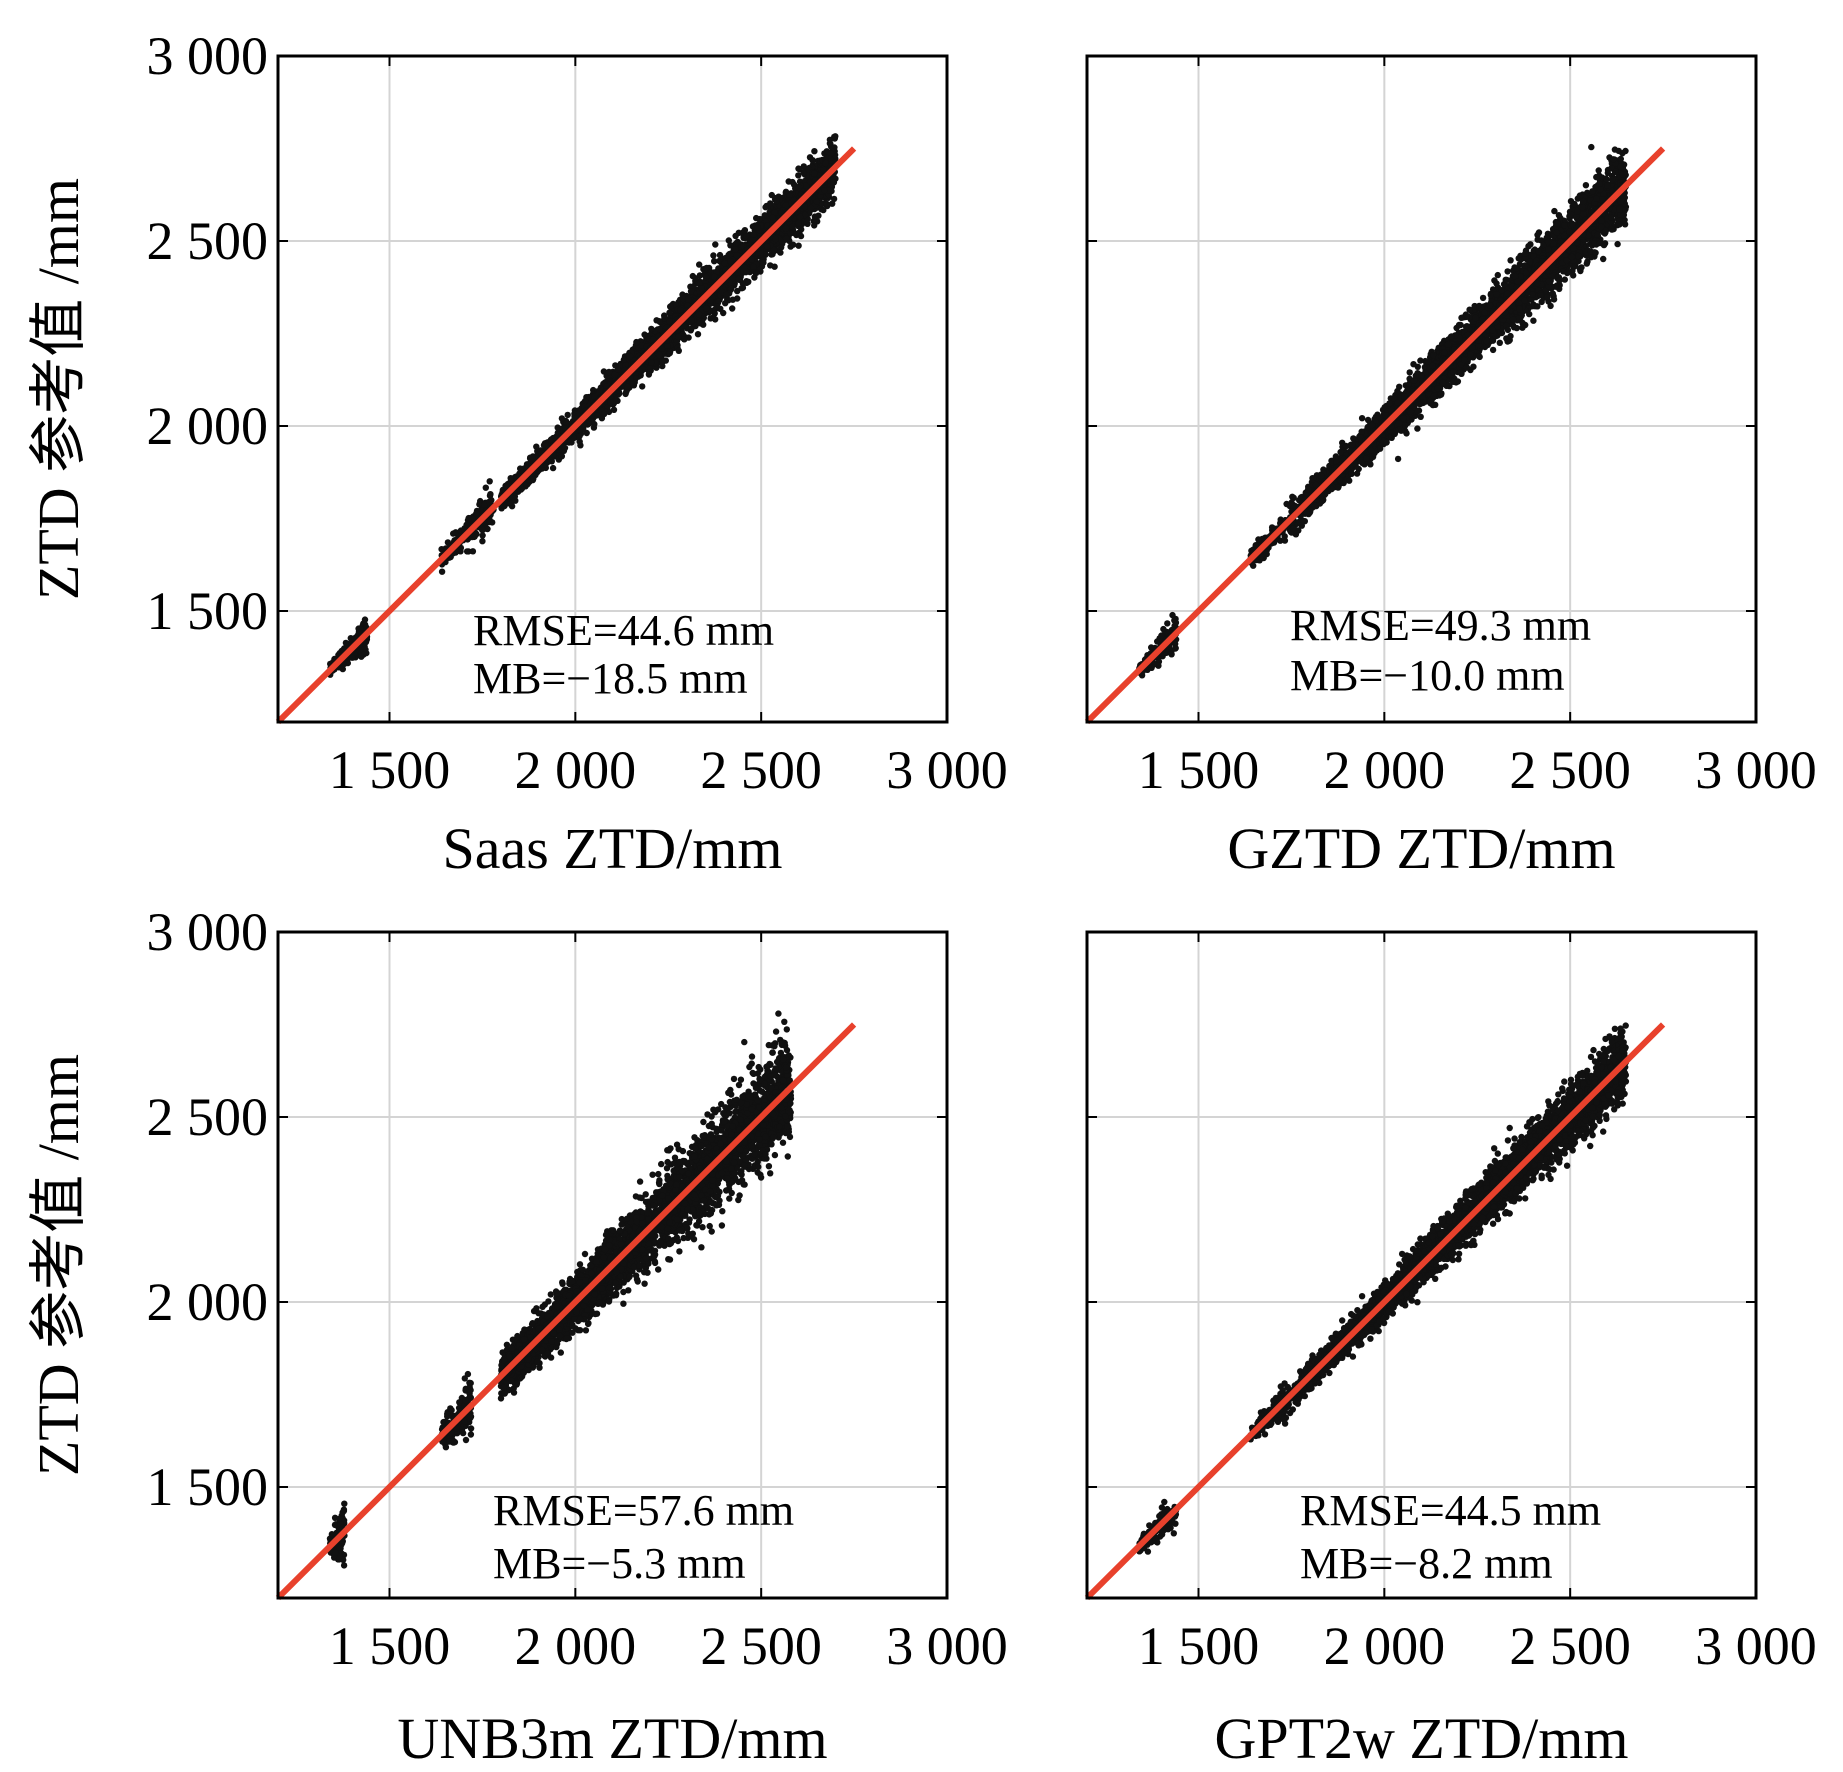 This screenshot has height=1772, width=1843. I want to click on x-tick-label: 2 500, so click(761, 770).